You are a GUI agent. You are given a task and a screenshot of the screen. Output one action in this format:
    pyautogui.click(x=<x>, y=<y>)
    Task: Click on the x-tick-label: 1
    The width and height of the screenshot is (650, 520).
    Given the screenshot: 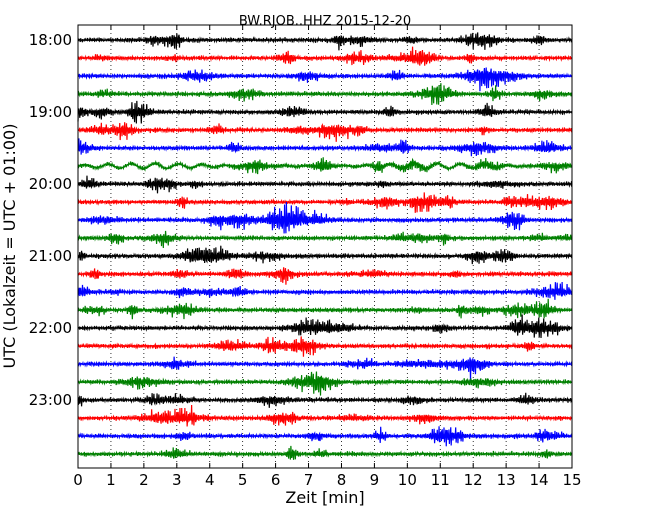 What is the action you would take?
    pyautogui.click(x=111, y=480)
    